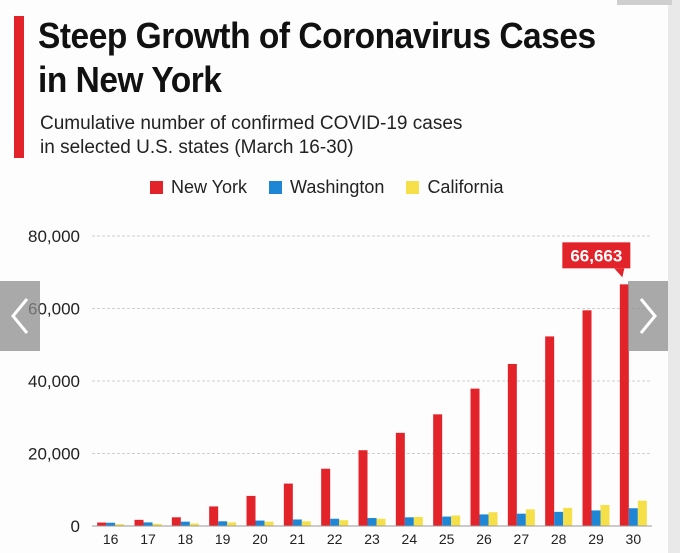 The height and width of the screenshot is (553, 680). Describe the element at coordinates (260, 539) in the screenshot. I see `x-tick-label: 20` at that location.